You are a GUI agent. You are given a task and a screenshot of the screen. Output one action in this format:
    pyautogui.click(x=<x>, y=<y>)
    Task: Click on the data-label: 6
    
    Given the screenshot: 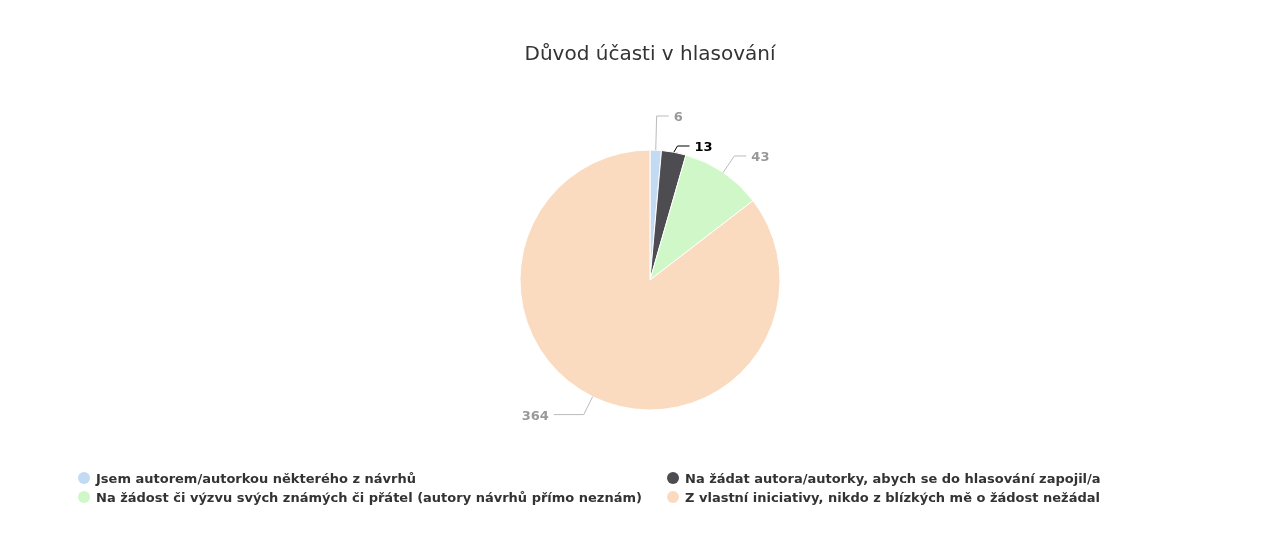 What is the action you would take?
    pyautogui.click(x=678, y=116)
    